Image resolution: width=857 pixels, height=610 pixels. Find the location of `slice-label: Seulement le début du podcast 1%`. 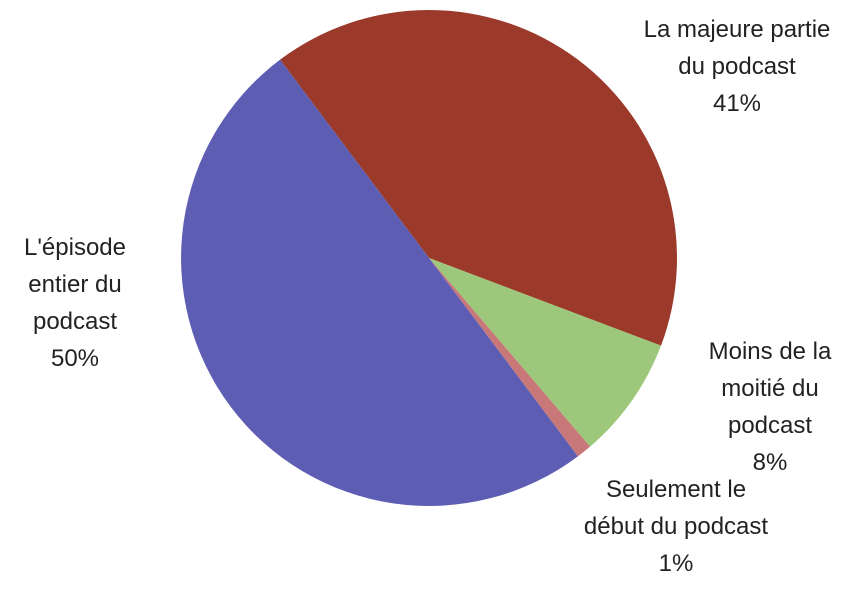

slice-label: Seulement le début du podcast 1% is located at coordinates (676, 526).